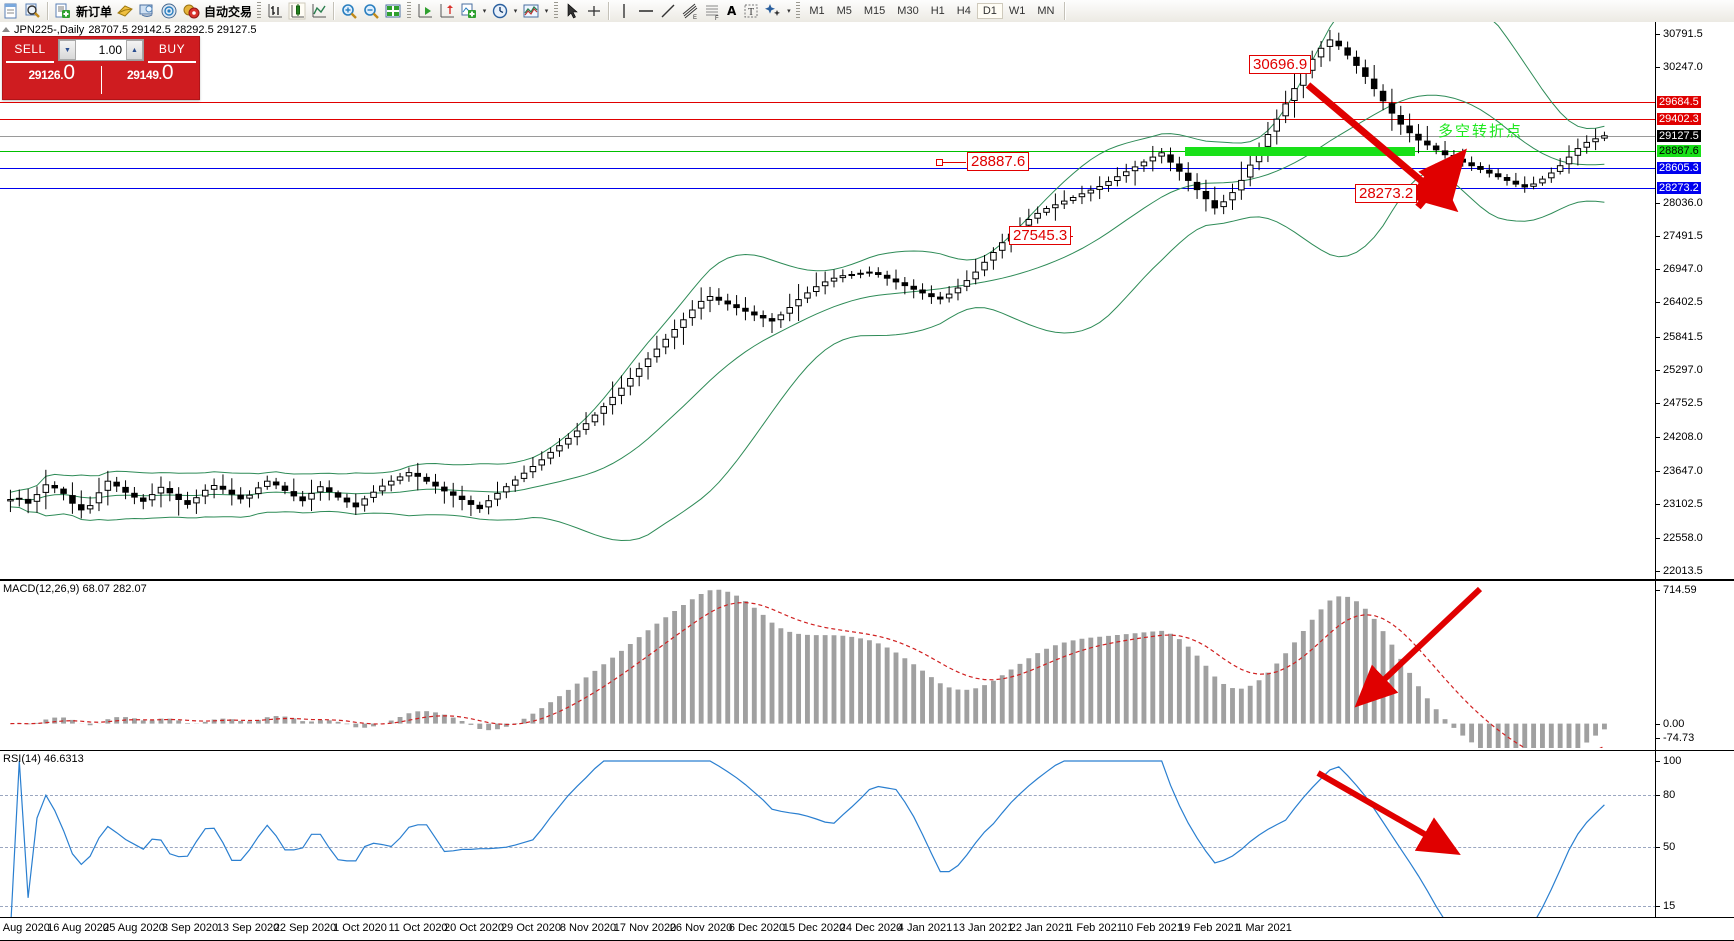 This screenshot has width=1734, height=941. Describe the element at coordinates (172, 50) in the screenshot. I see `buy-button: BUY` at that location.